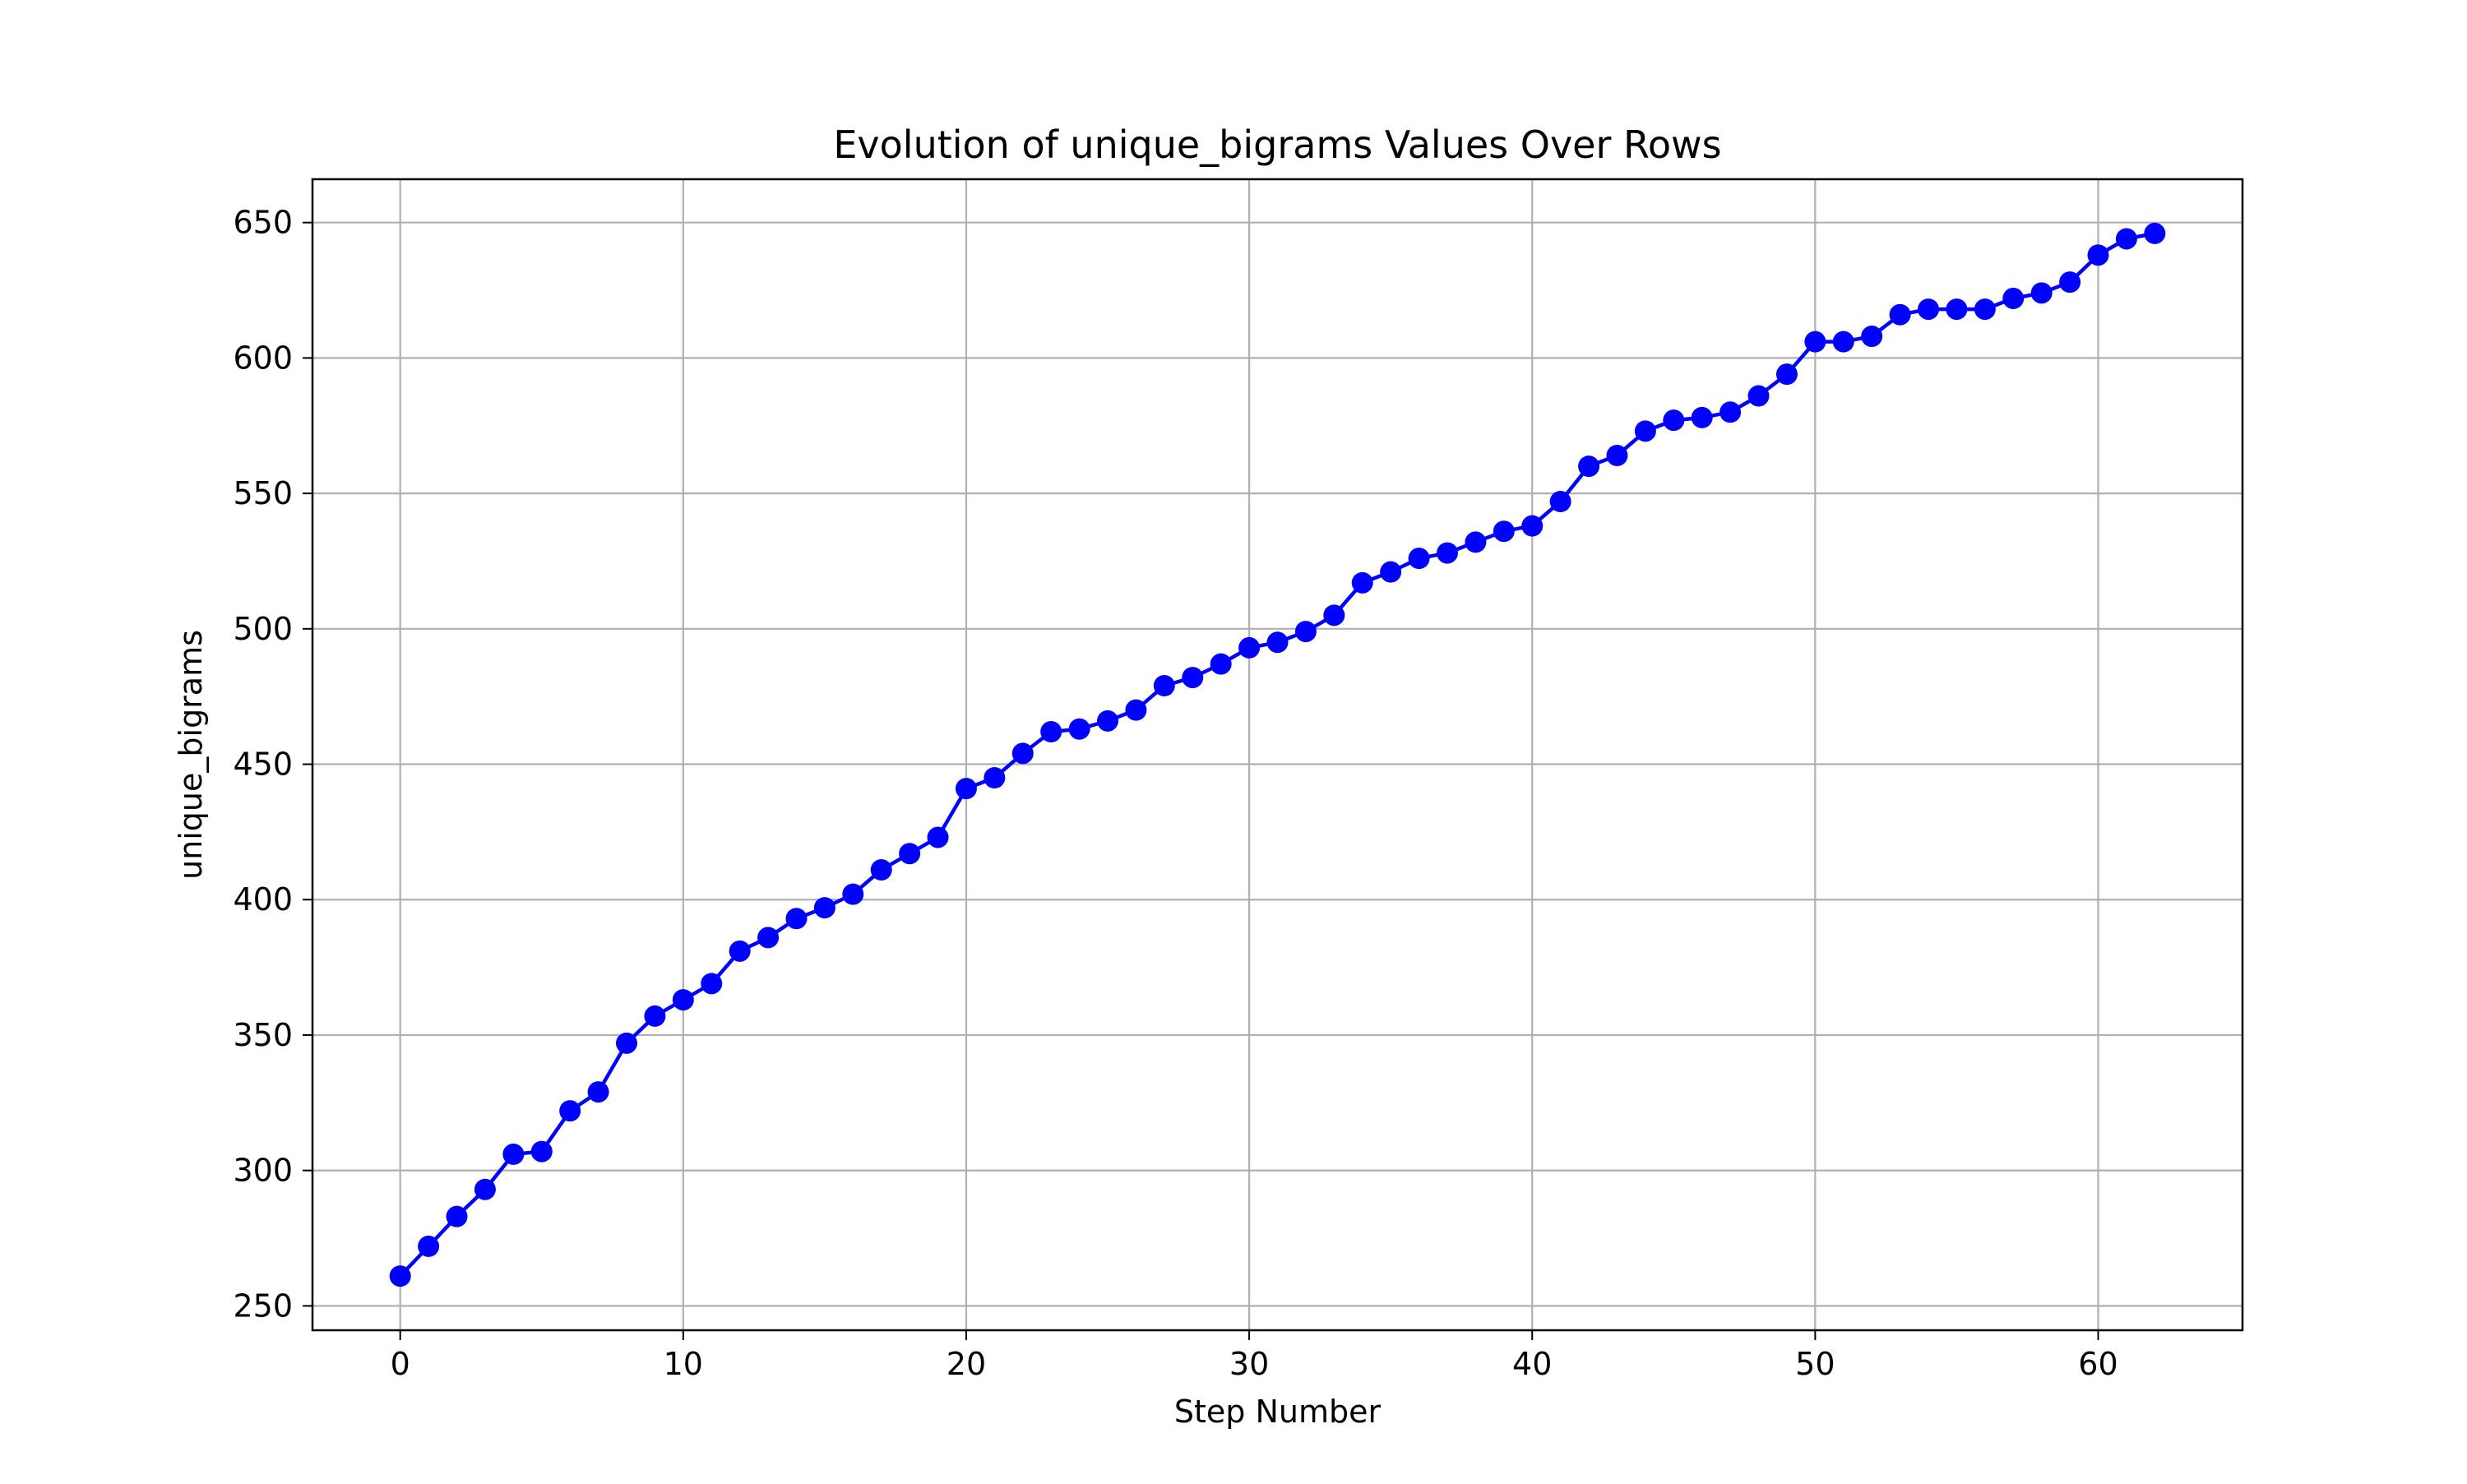 The height and width of the screenshot is (1484, 2467). Describe the element at coordinates (967, 1364) in the screenshot. I see `x-tick-label: 20` at that location.